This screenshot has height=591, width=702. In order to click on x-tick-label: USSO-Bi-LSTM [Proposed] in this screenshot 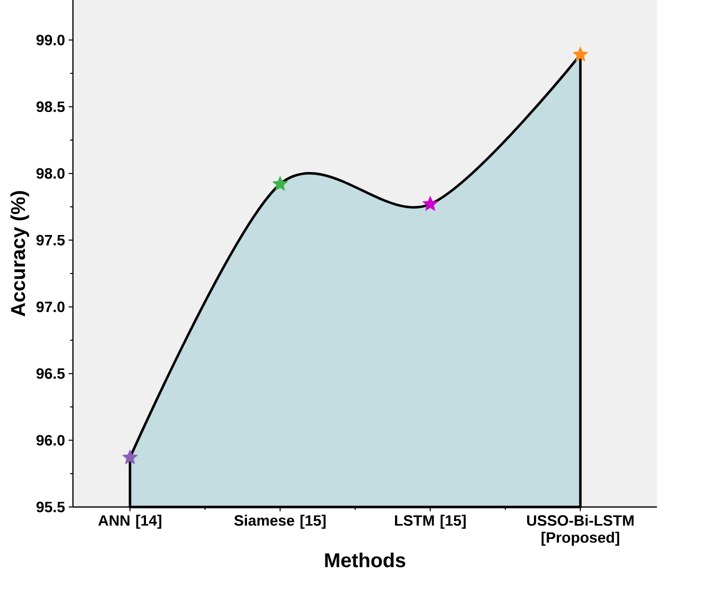, I will do `click(580, 530)`.